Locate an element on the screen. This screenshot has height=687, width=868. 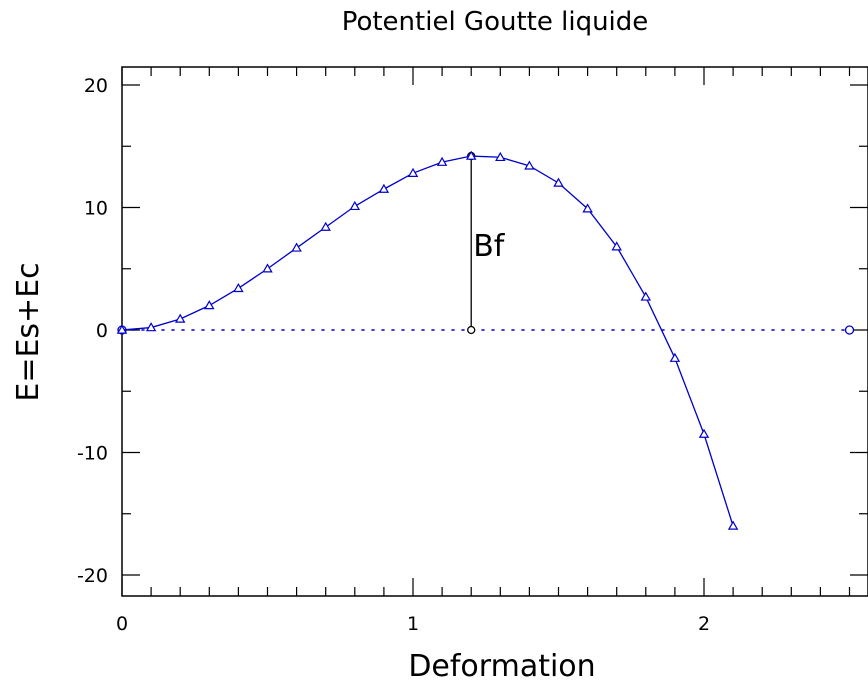
y-axis-label: E=Es+Ec is located at coordinates (28, 331).